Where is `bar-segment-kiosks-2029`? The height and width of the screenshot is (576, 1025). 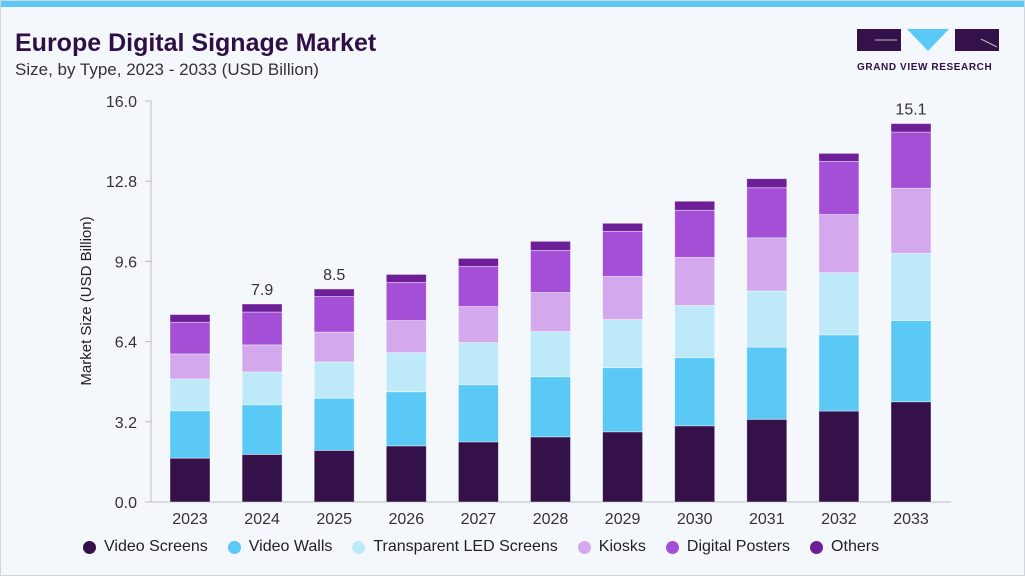
bar-segment-kiosks-2029 is located at coordinates (622, 298).